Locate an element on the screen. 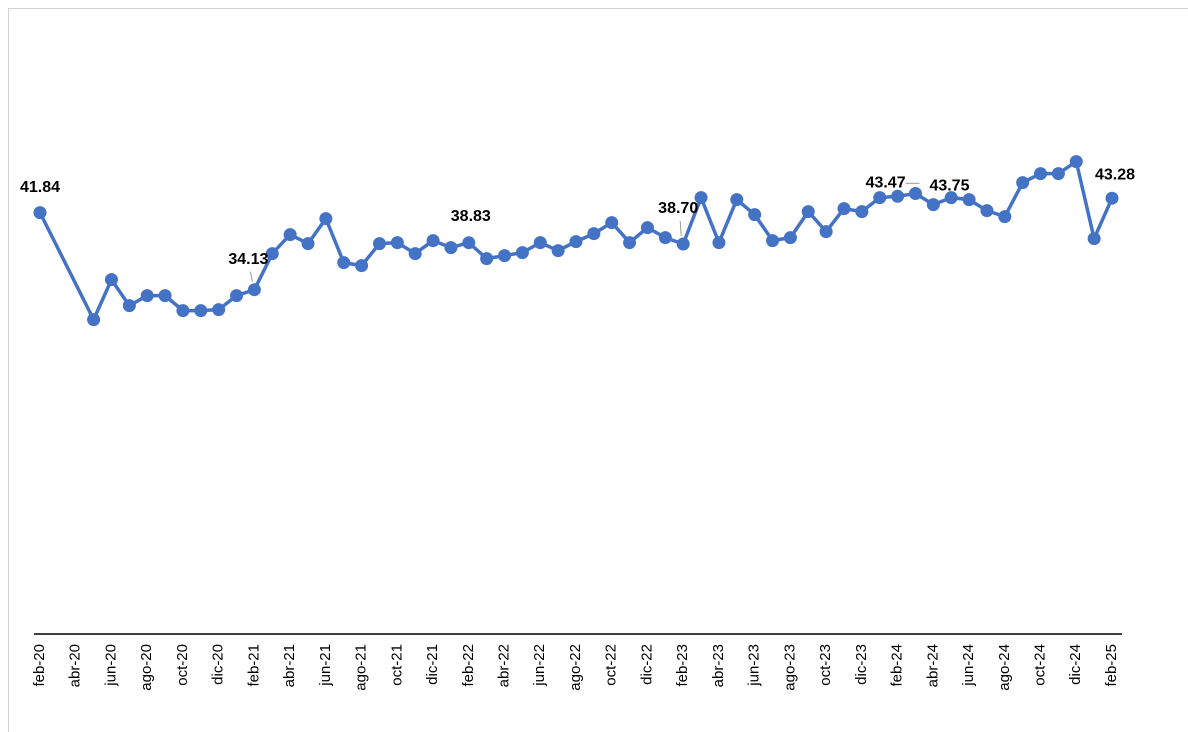 The image size is (1188, 732). x-tick-label: feb-21 is located at coordinates (253, 665).